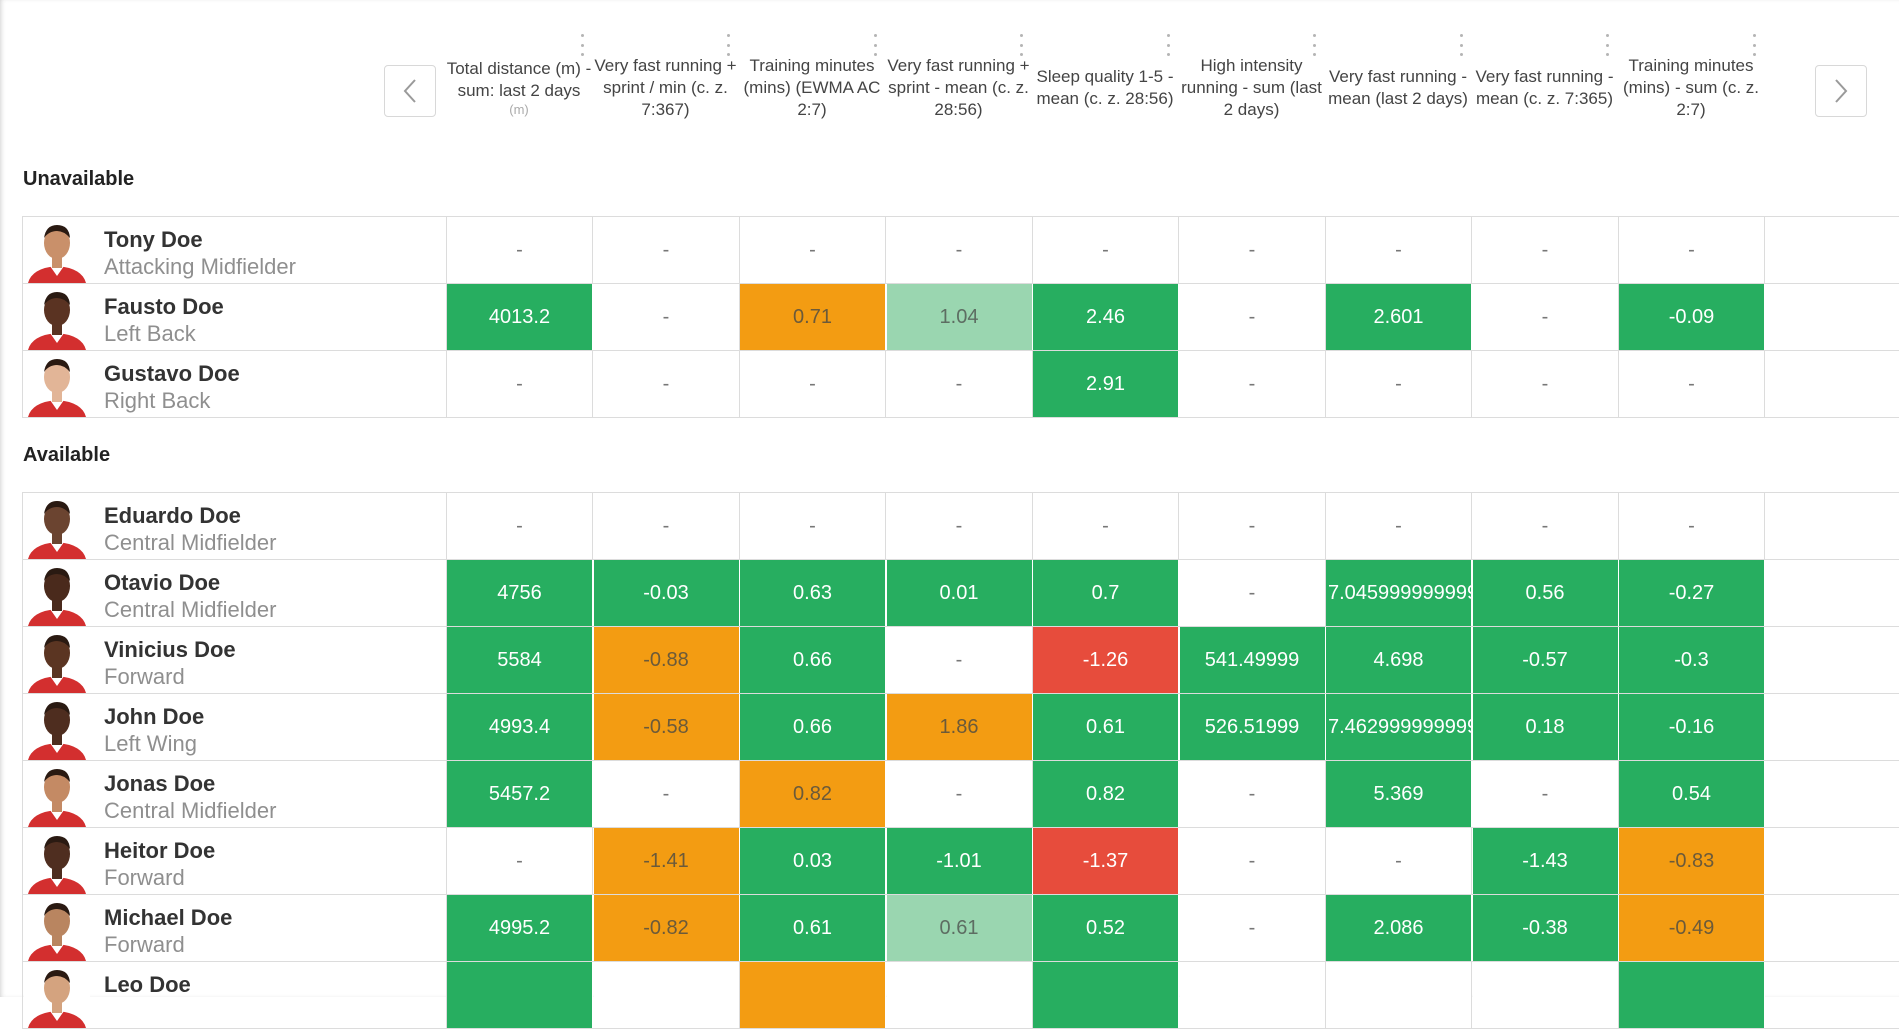 This screenshot has width=1899, height=1029. Describe the element at coordinates (519, 88) in the screenshot. I see `column-header: Total distance (m) - sum: last 2 days (m)` at that location.